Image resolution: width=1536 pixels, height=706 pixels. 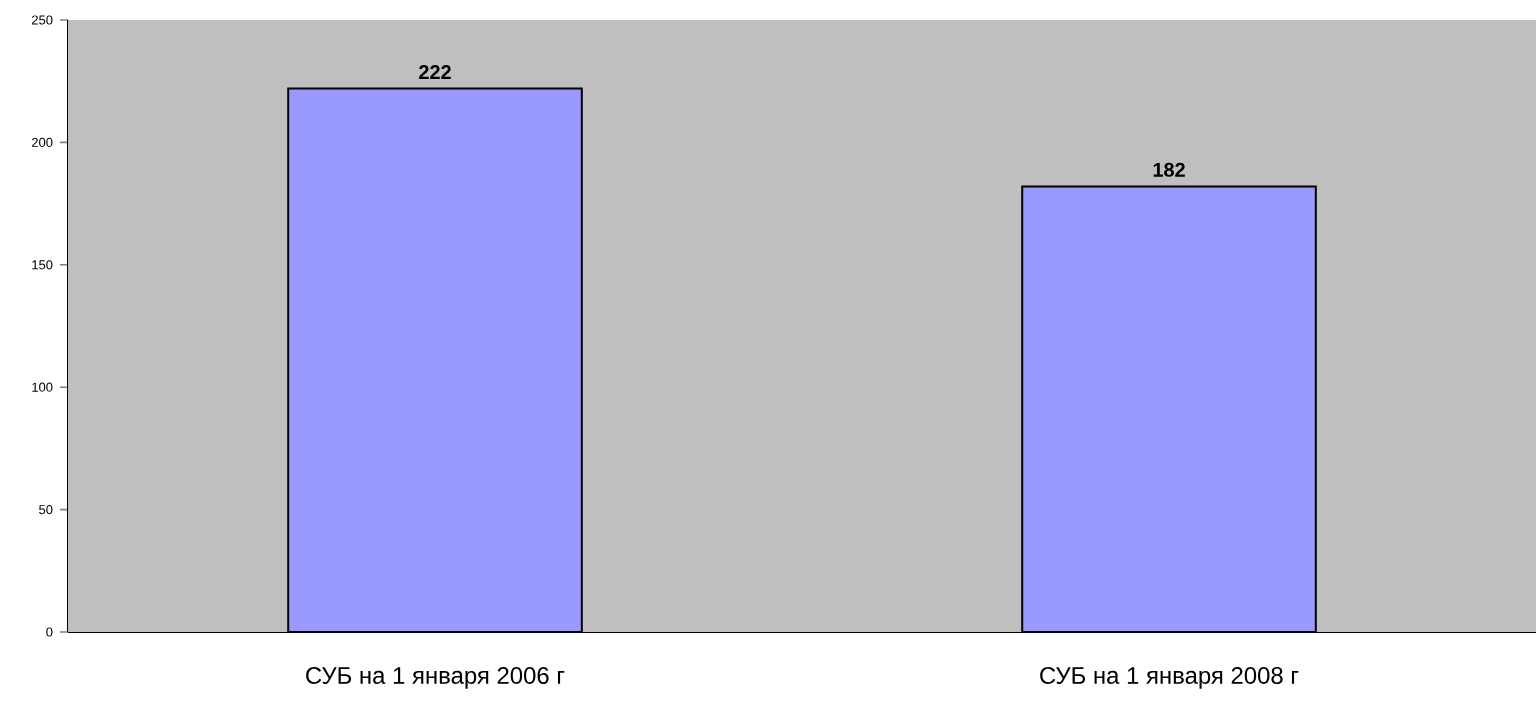 What do you see at coordinates (42, 387) in the screenshot?
I see `y-tick-label: 100` at bounding box center [42, 387].